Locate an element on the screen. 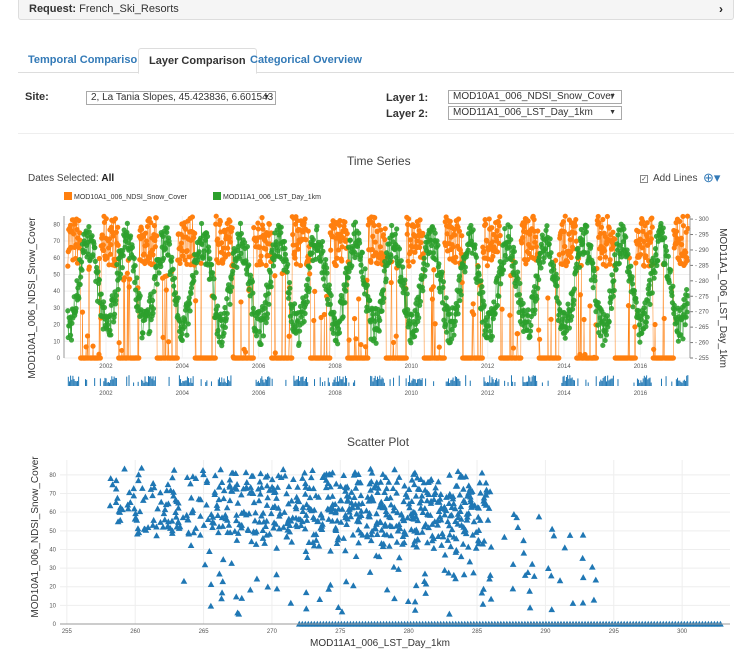 The image size is (750, 650). checkbox-checked-icon: ✓ is located at coordinates (644, 179).